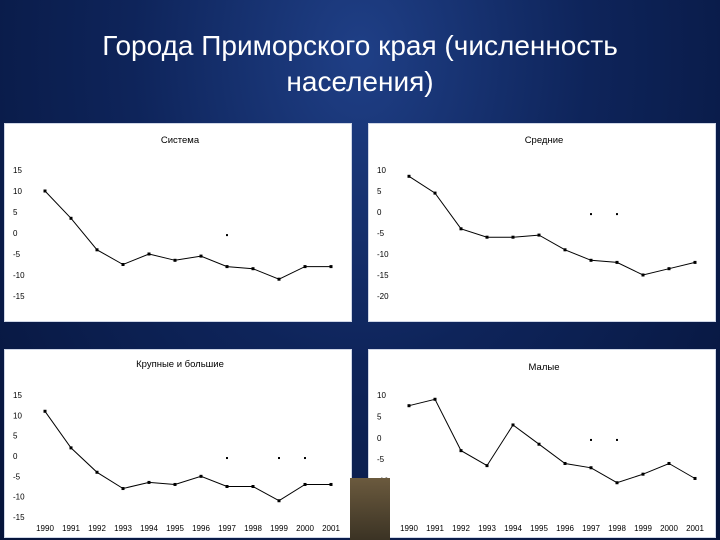 This screenshot has height=540, width=720. What do you see at coordinates (149, 528) in the screenshot?
I see `x-tick-label: 1994` at bounding box center [149, 528].